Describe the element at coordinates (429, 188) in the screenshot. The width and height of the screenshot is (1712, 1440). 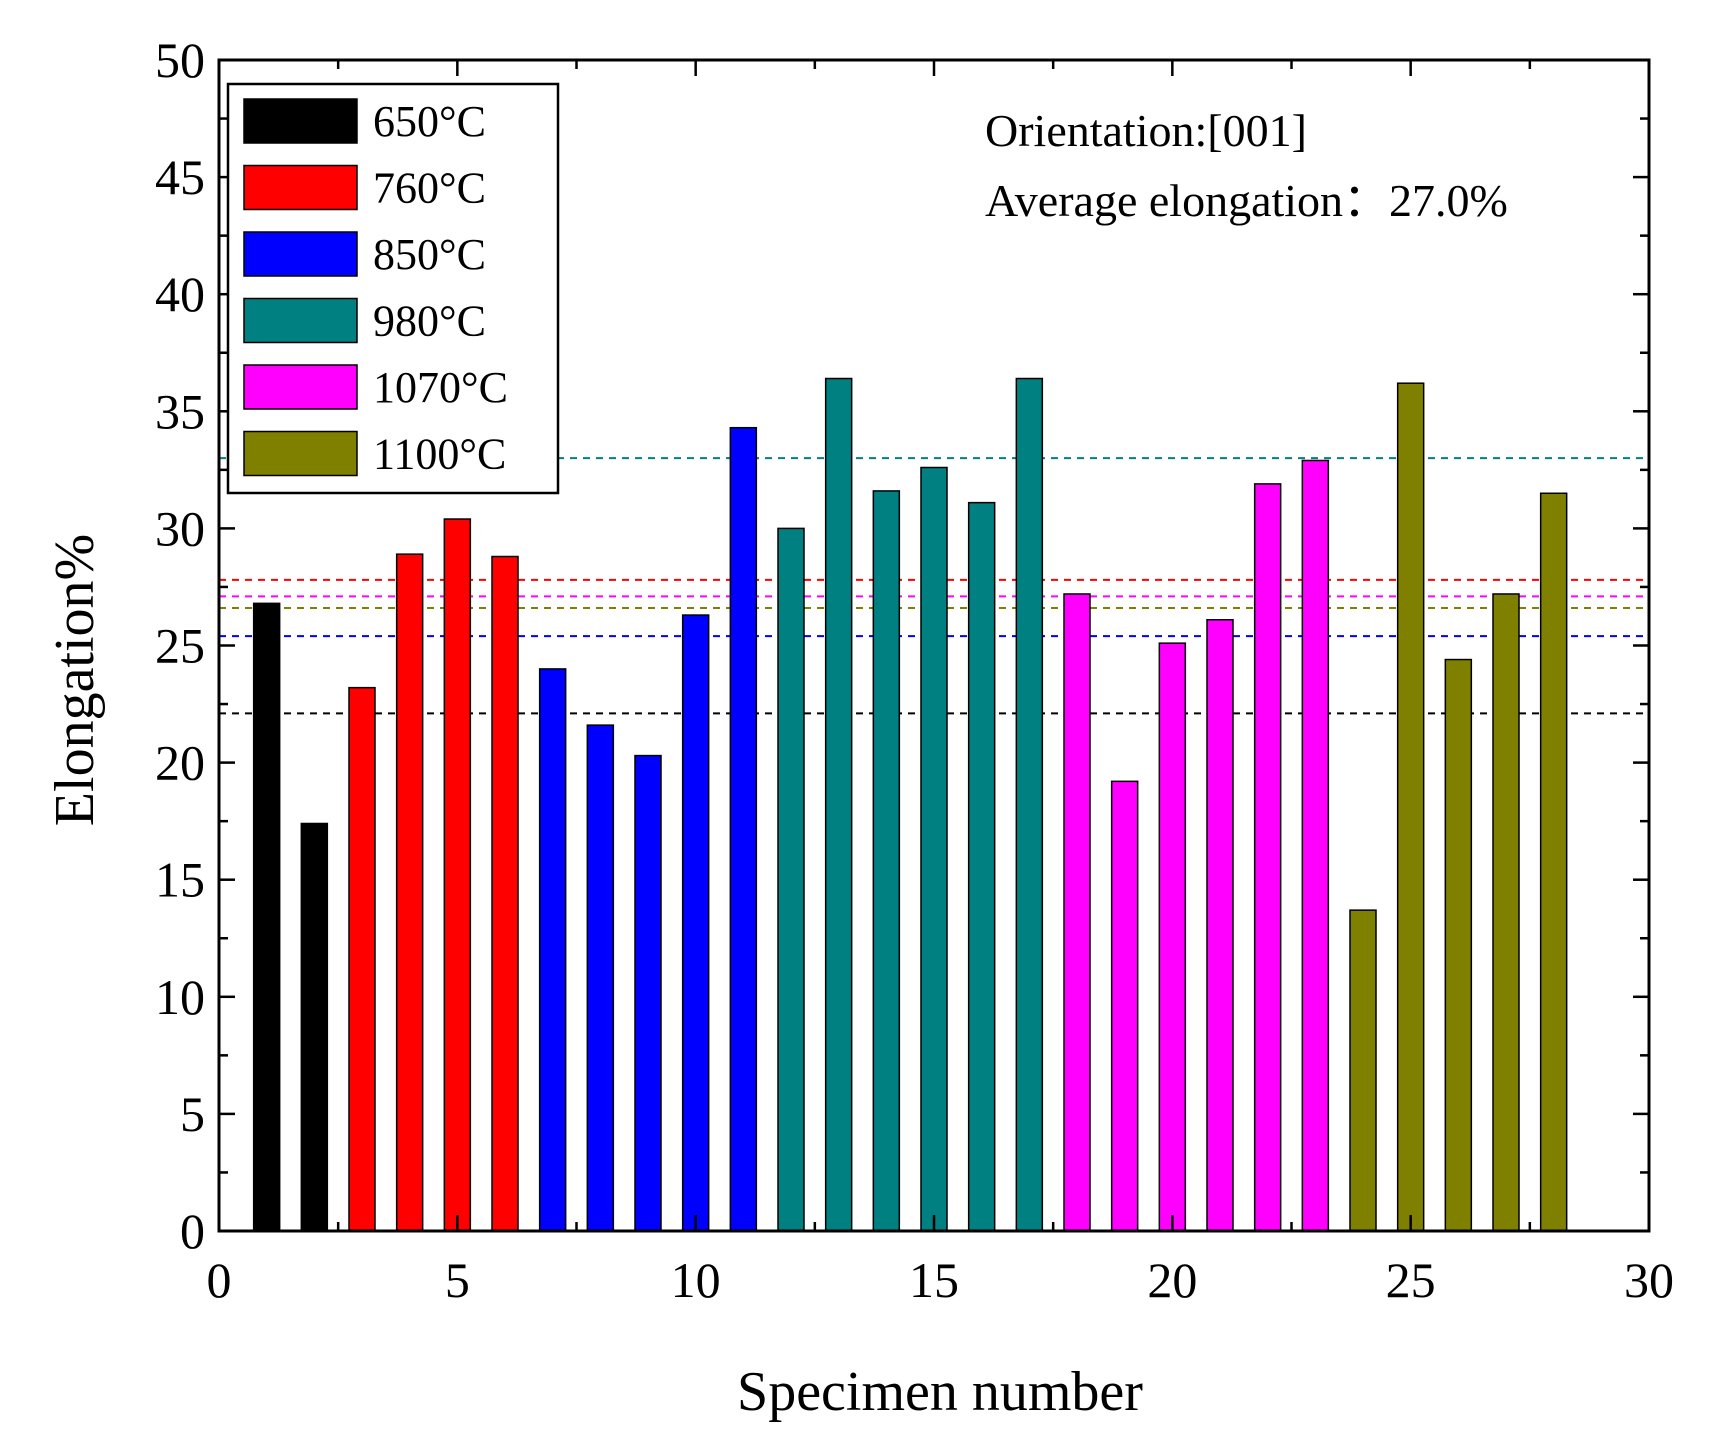
I see `legend-label: 760°C` at that location.